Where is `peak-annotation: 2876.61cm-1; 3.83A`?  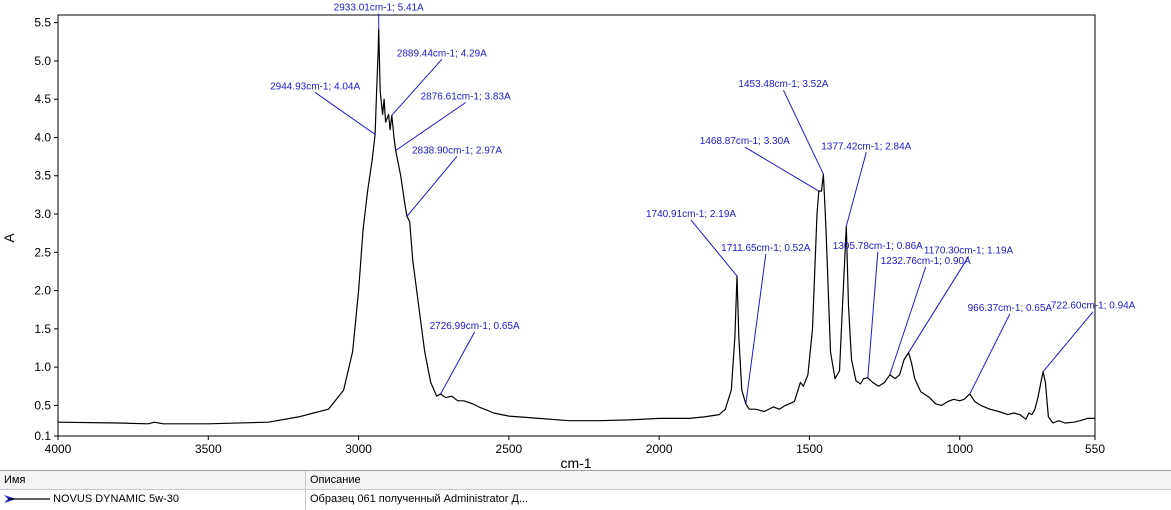 peak-annotation: 2876.61cm-1; 3.83A is located at coordinates (466, 96).